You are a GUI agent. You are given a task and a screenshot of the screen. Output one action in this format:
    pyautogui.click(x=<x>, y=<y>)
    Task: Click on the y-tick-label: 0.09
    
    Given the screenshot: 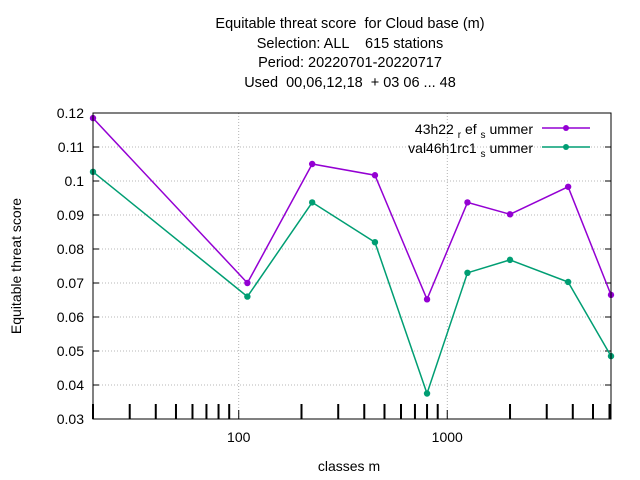 What is the action you would take?
    pyautogui.click(x=70, y=215)
    